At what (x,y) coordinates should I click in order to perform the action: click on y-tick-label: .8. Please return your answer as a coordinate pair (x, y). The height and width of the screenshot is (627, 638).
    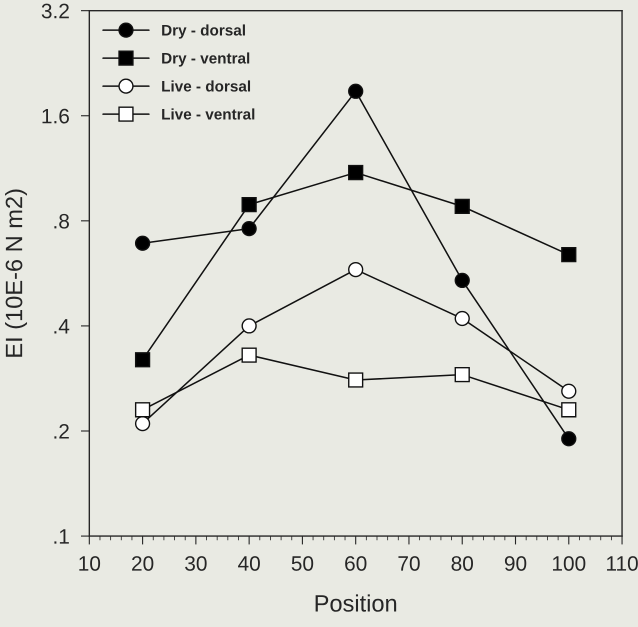
    Looking at the image, I should click on (61, 221).